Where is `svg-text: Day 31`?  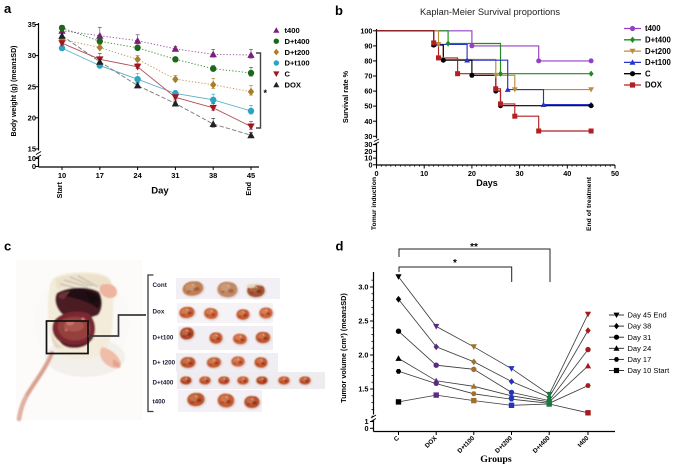
svg-text: Day 31 is located at coordinates (640, 337).